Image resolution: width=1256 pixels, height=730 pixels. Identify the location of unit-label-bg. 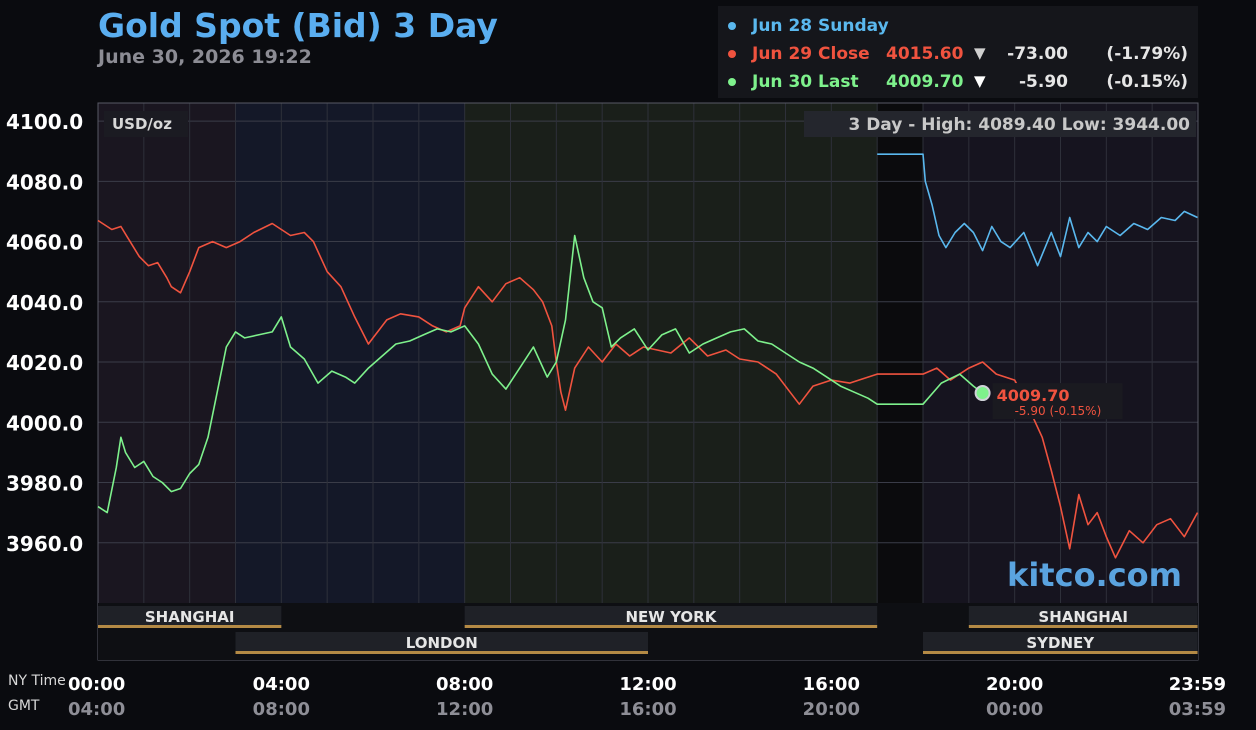
(146, 124).